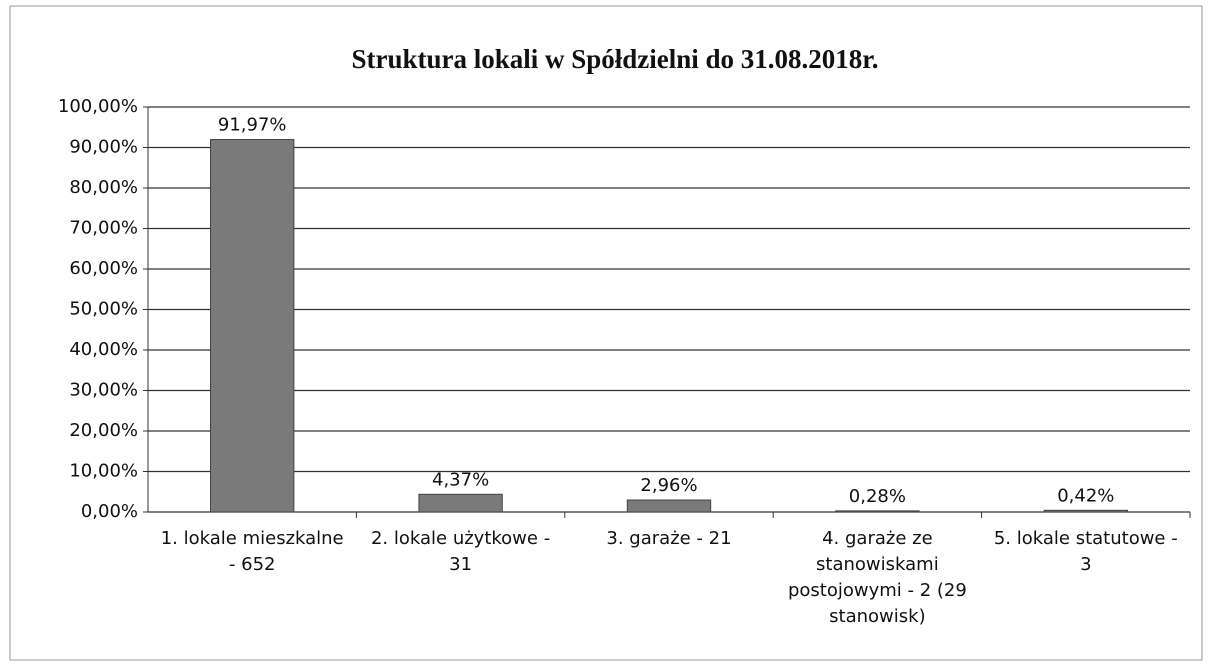  Describe the element at coordinates (877, 496) in the screenshot. I see `data-label: 0,28%` at that location.